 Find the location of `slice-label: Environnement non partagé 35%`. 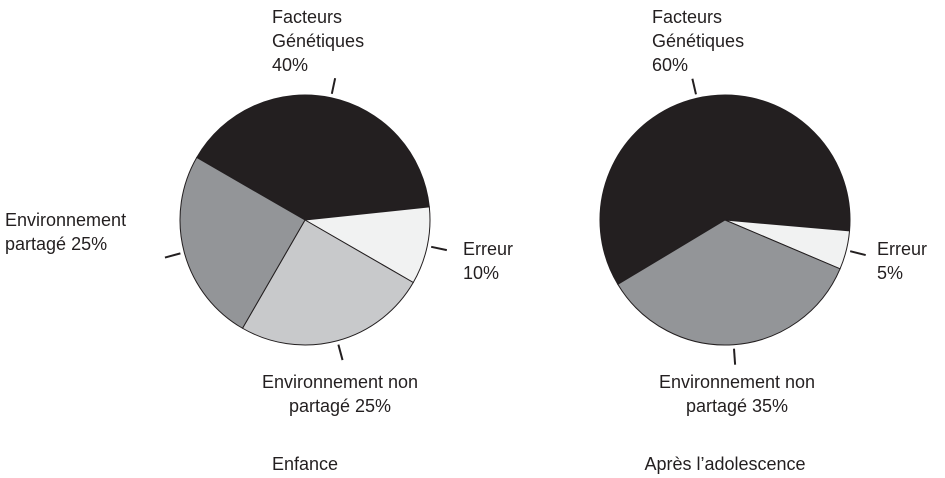

slice-label: Environnement non partagé 35% is located at coordinates (737, 394).